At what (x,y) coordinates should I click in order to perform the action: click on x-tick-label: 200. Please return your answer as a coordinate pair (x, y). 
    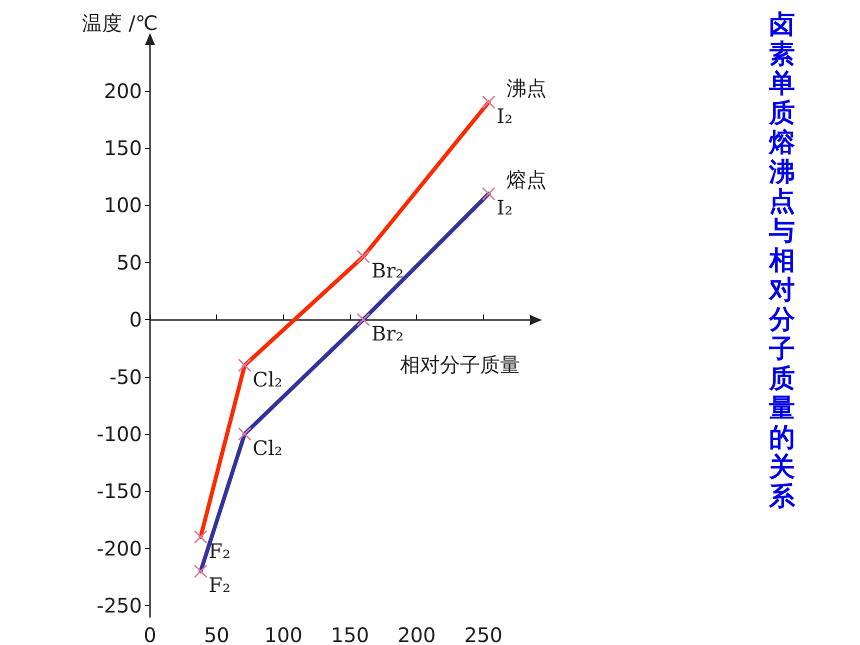
    Looking at the image, I should click on (417, 634).